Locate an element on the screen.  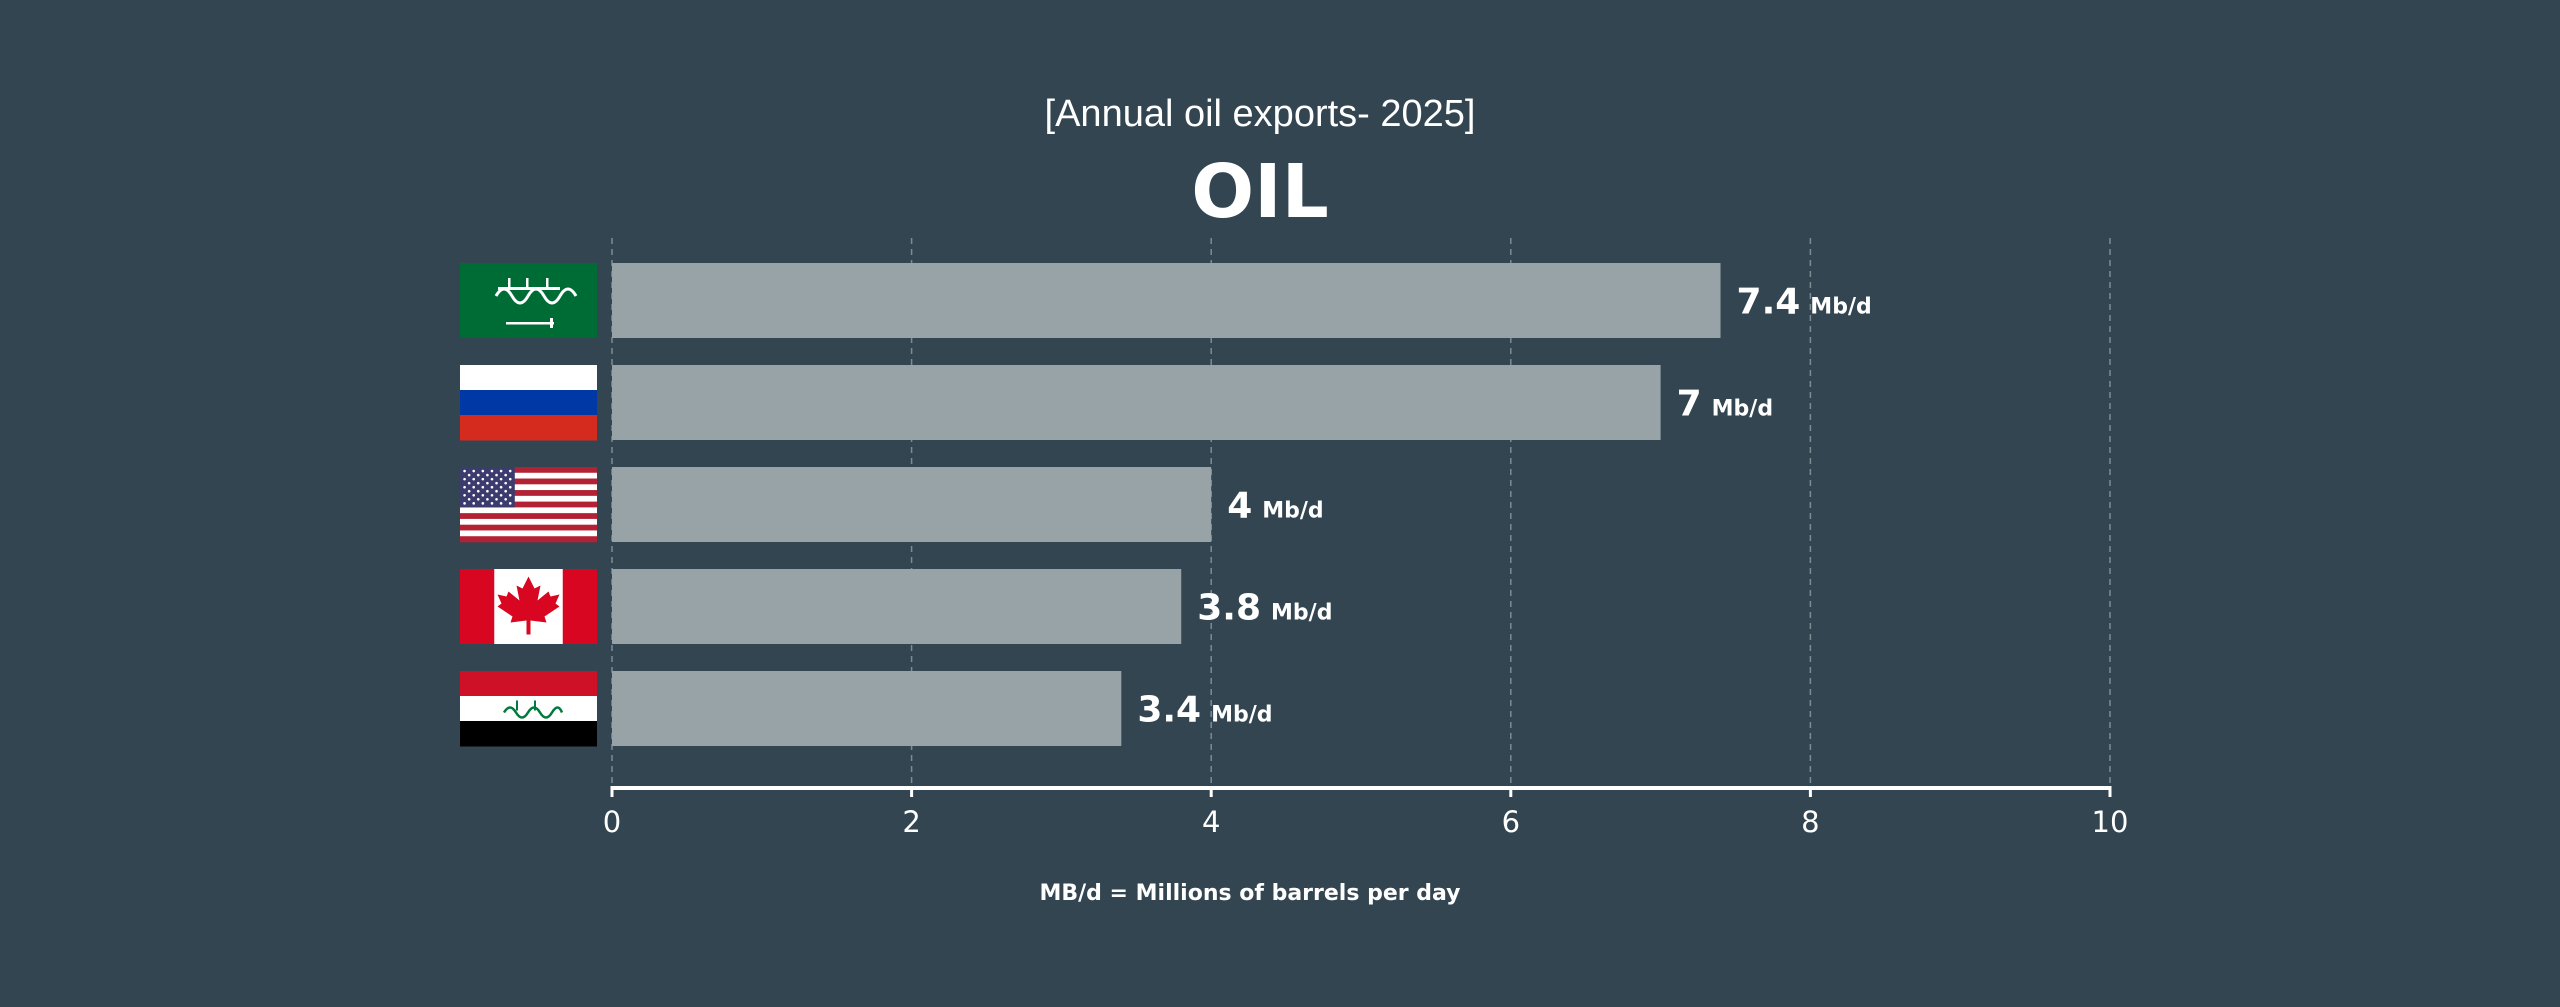
saudi-arabia-flag-icon is located at coordinates (528, 300).